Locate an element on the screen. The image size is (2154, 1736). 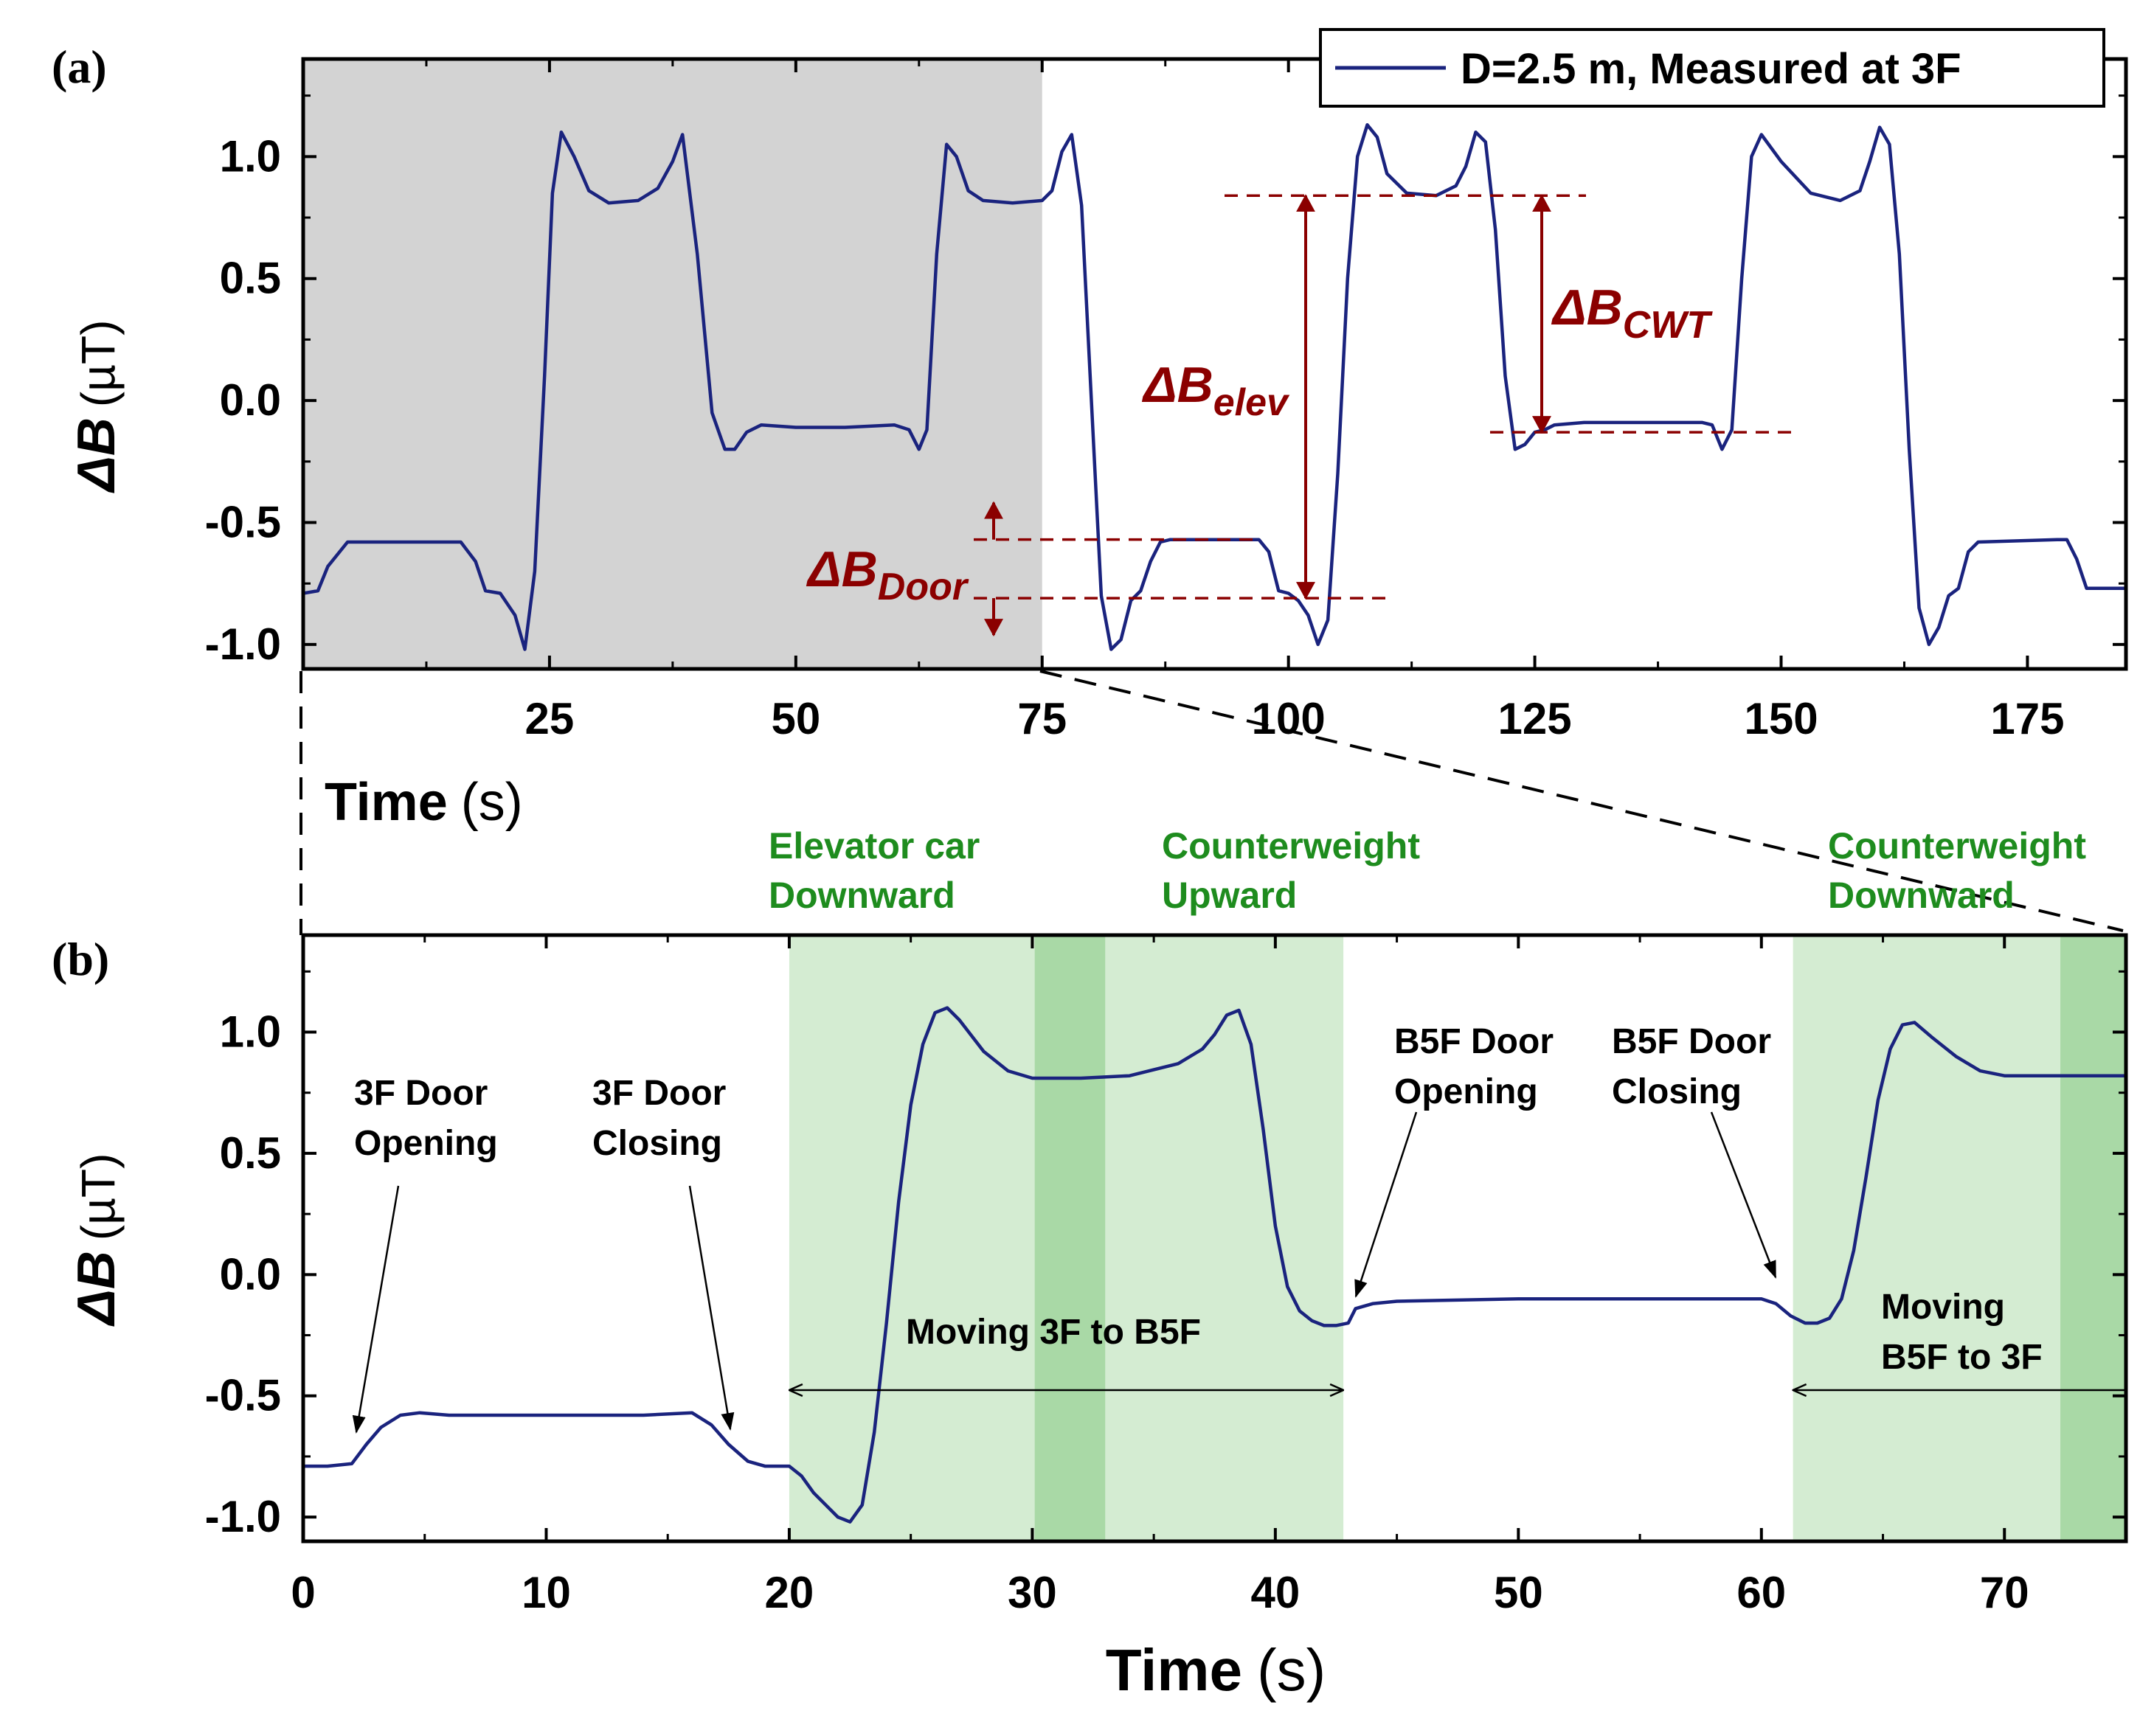
legend: D=2.5 m, Measured at 3F is located at coordinates (1712, 68).